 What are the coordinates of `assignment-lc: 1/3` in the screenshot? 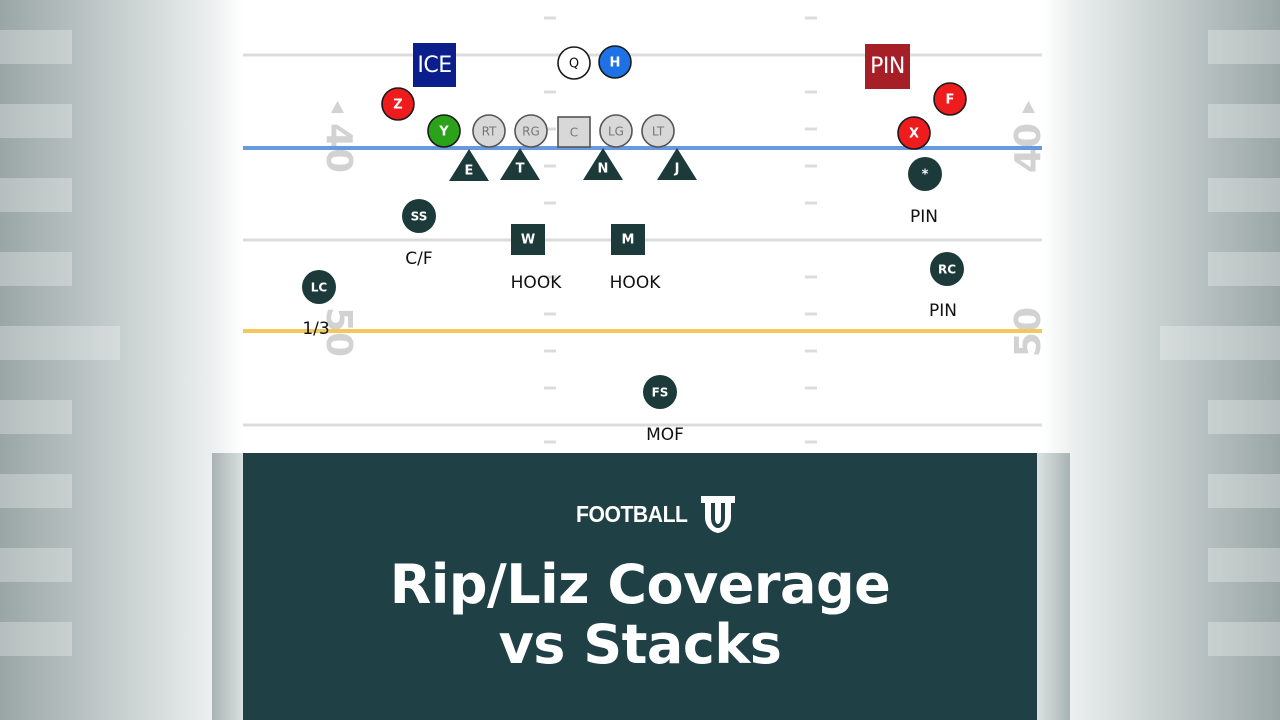 It's located at (316, 329).